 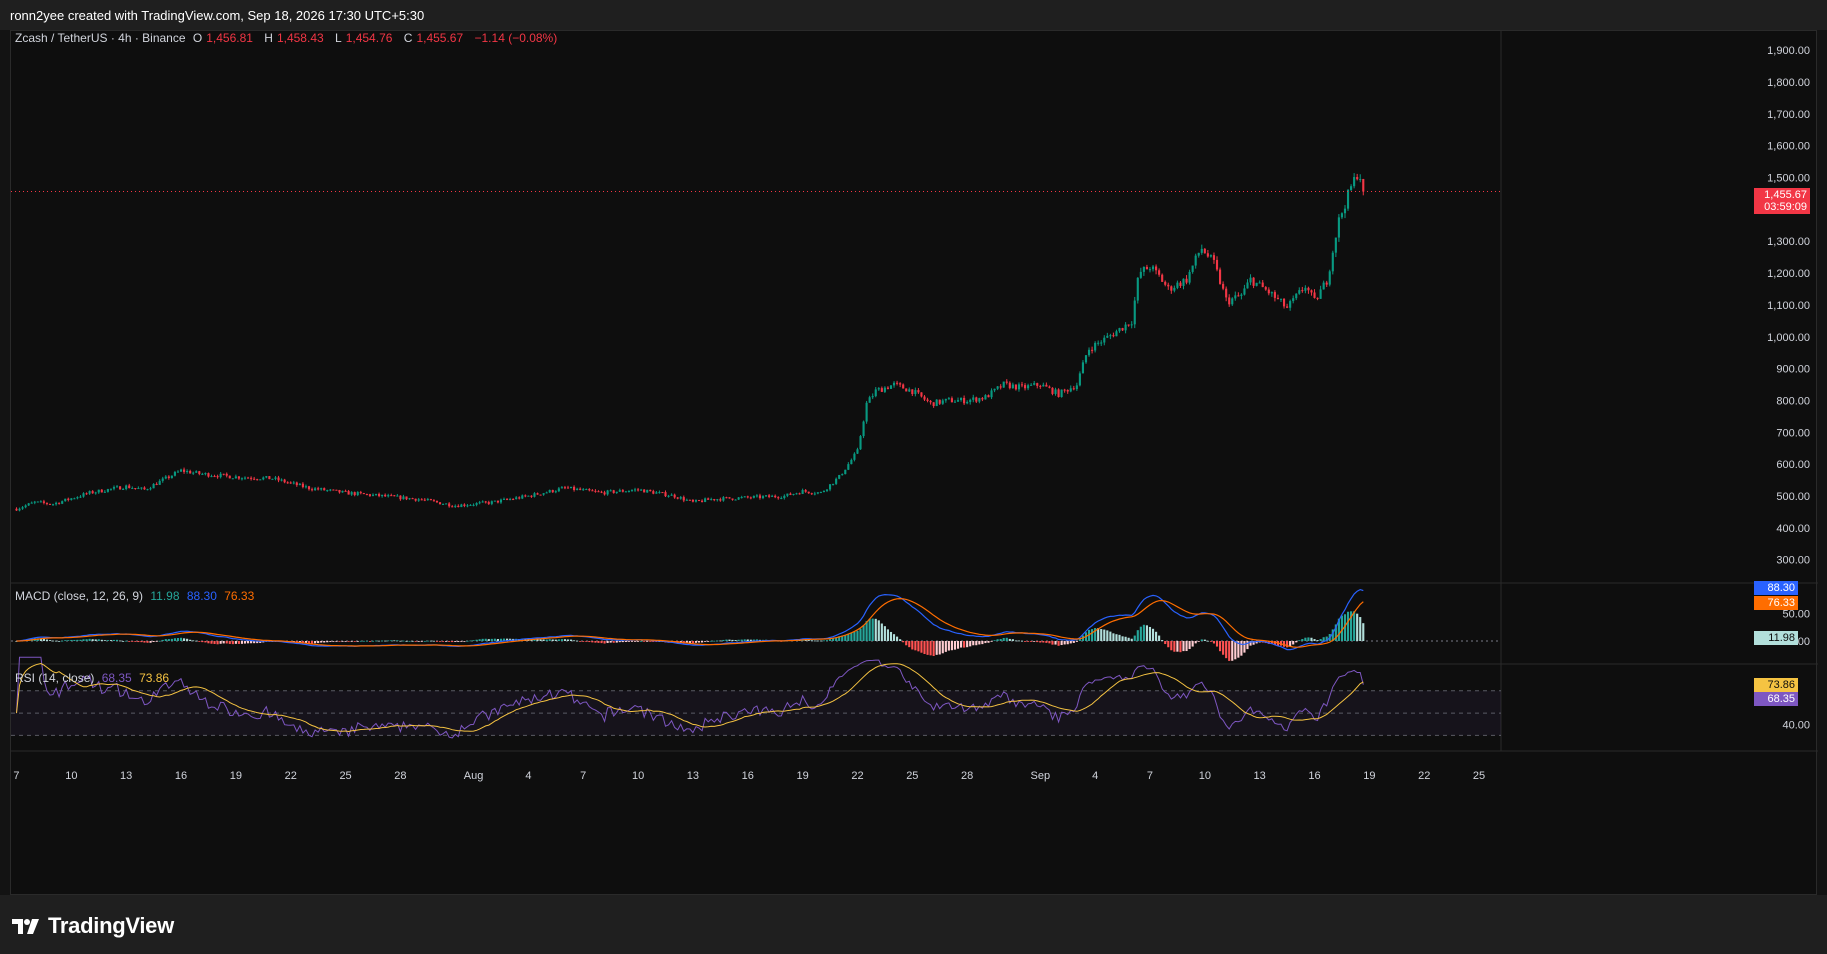 What do you see at coordinates (93, 926) in the screenshot?
I see `tradingview-brand: TradingView` at bounding box center [93, 926].